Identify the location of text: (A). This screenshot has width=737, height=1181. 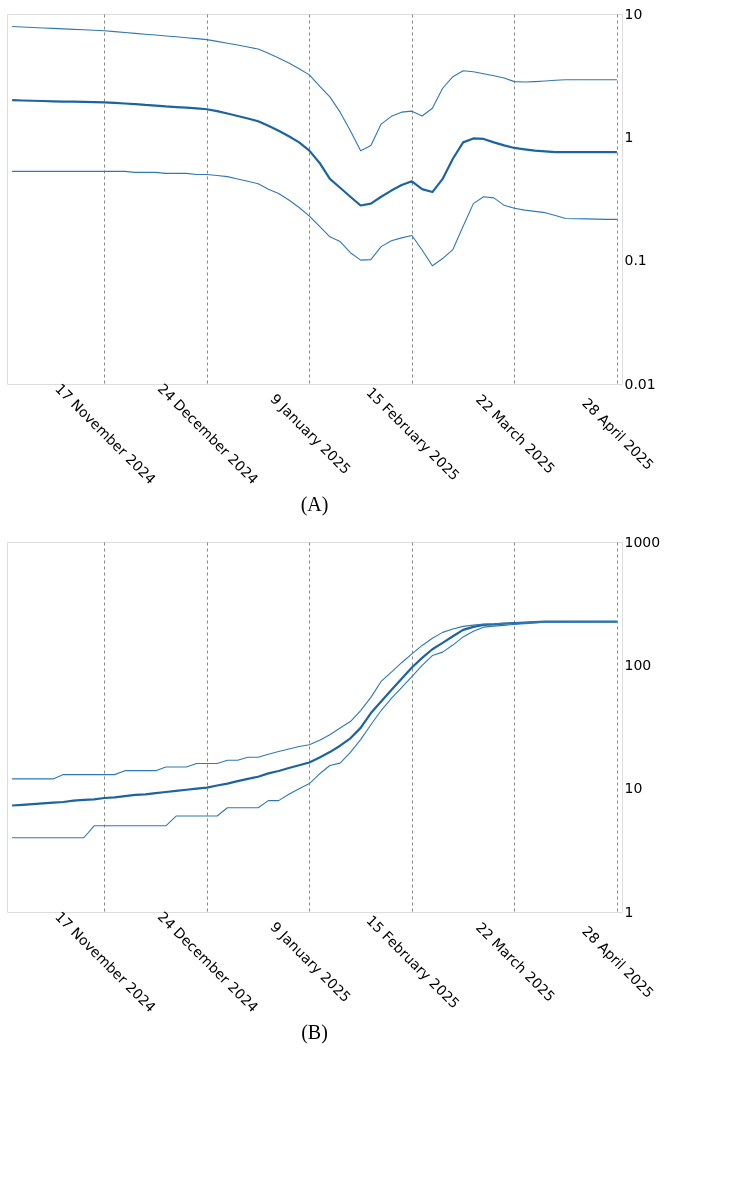
(314, 504).